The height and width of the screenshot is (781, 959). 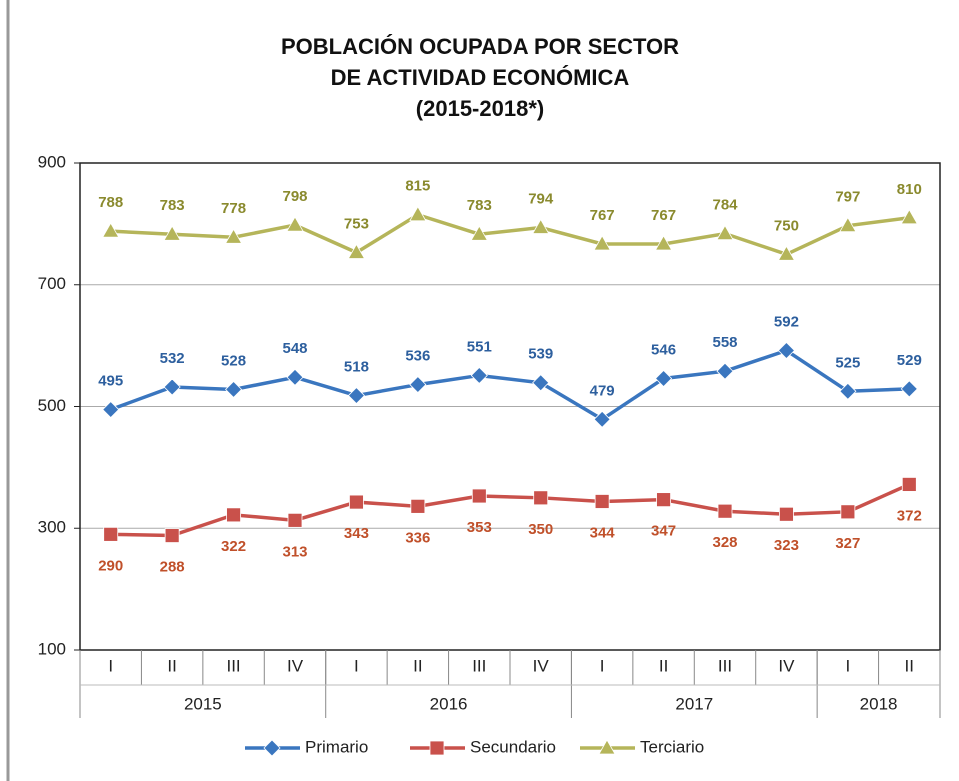 I want to click on data-label: 344, so click(x=603, y=532).